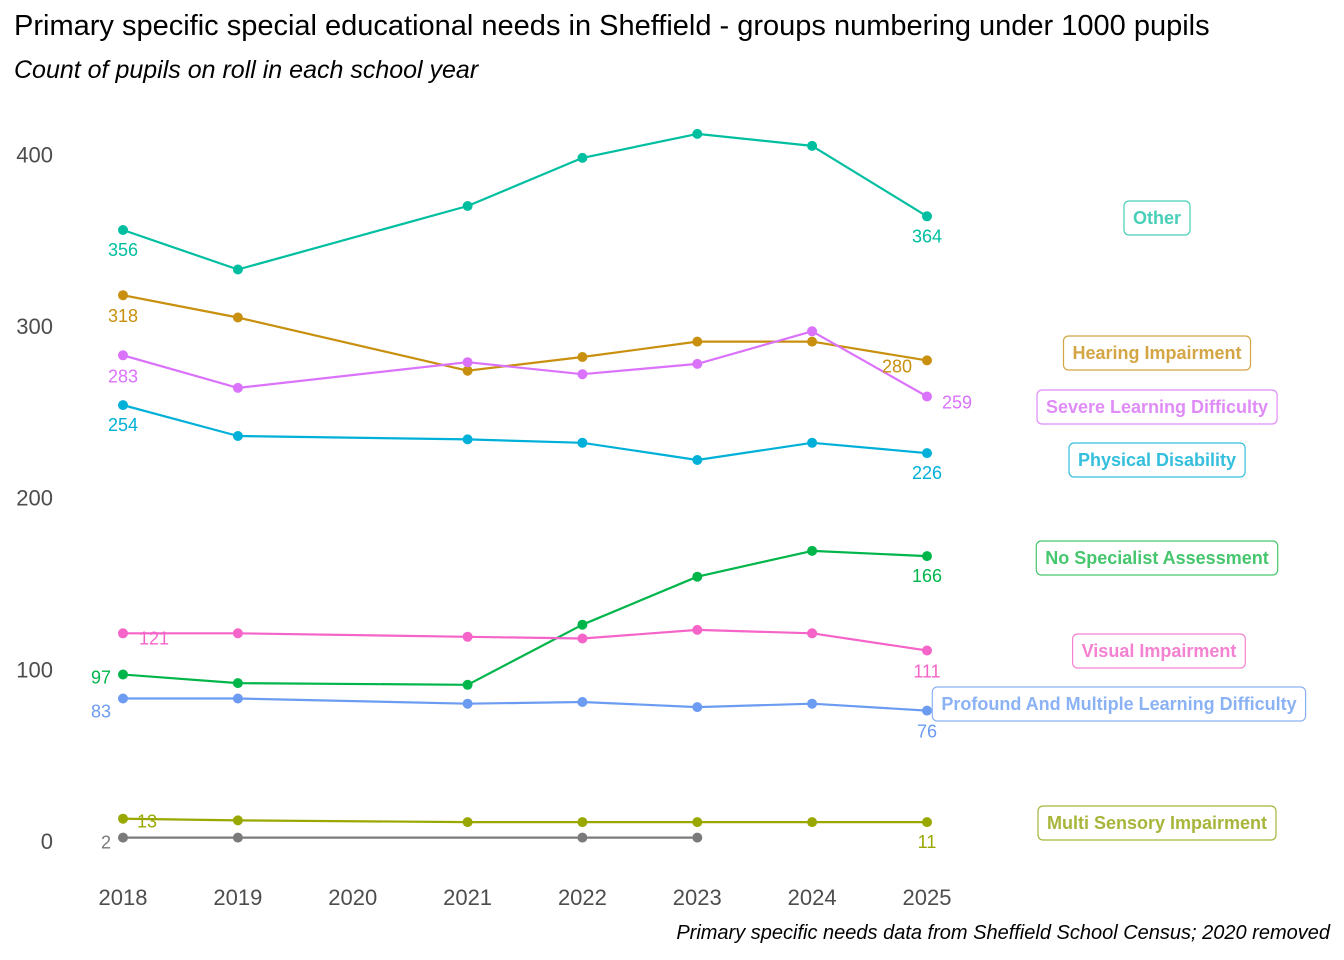 The width and height of the screenshot is (1344, 960). What do you see at coordinates (927, 842) in the screenshot?
I see `end-value-label: 11` at bounding box center [927, 842].